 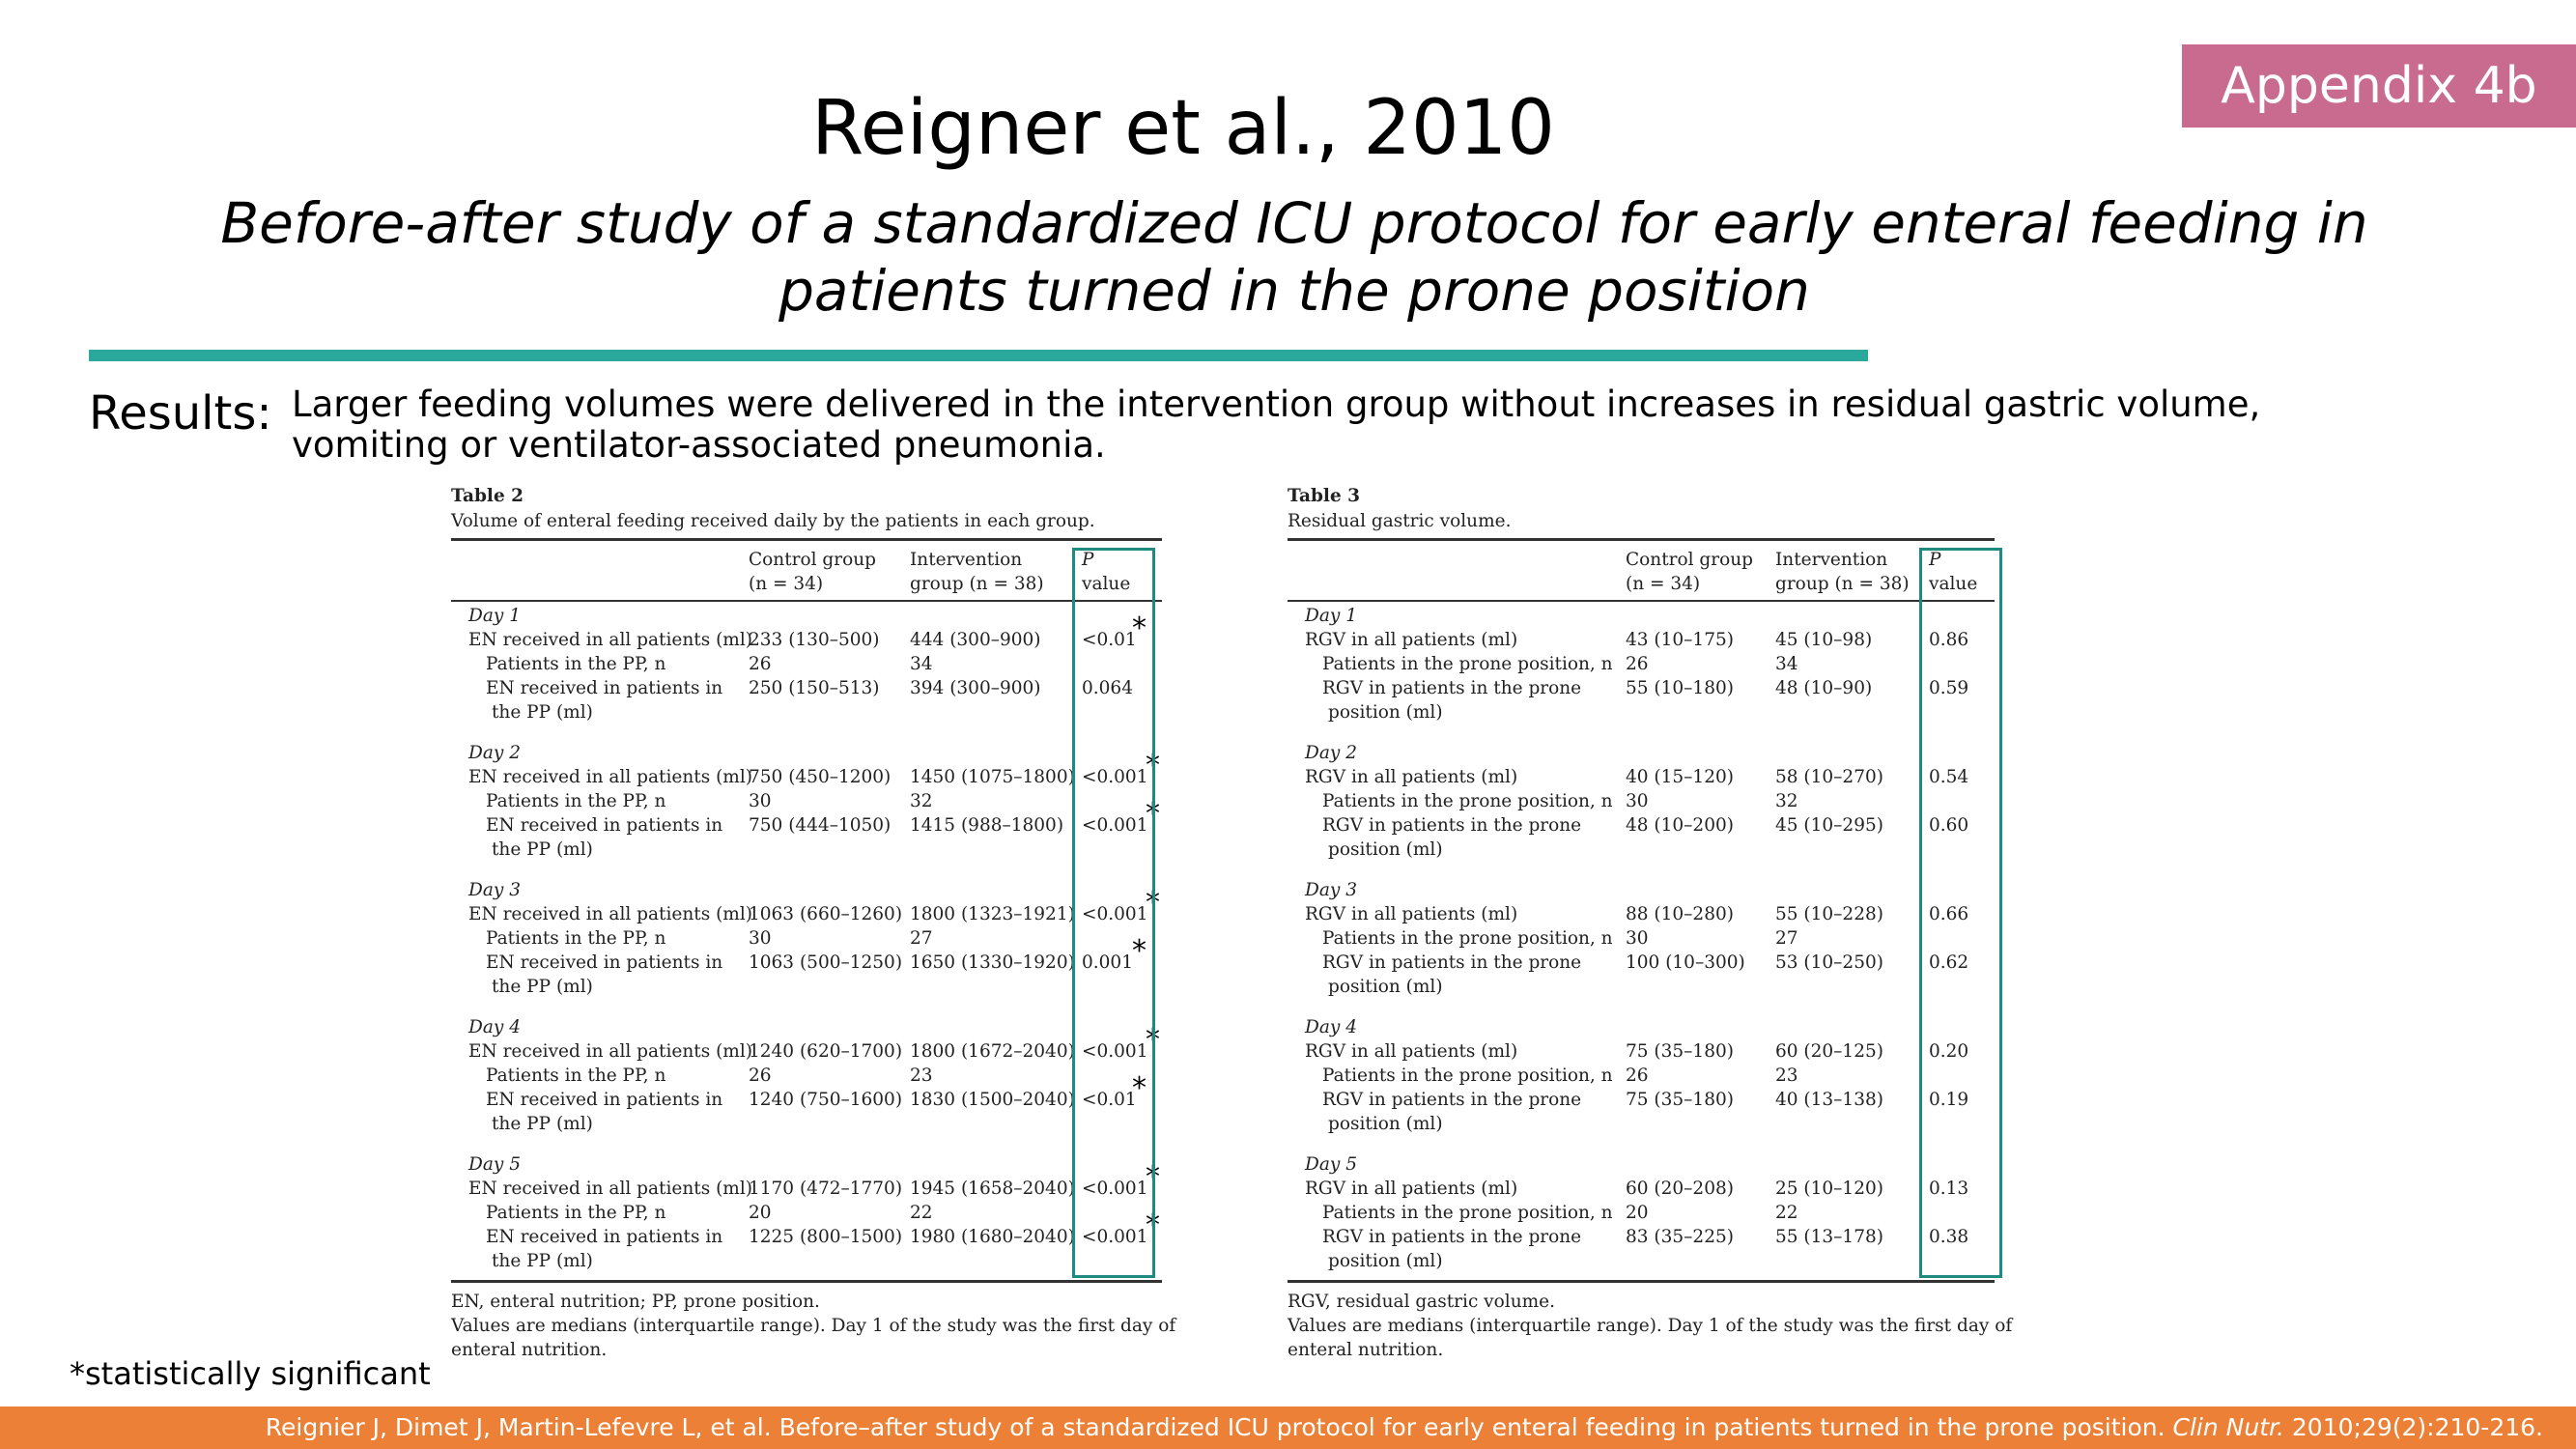 I want to click on header-intervention-n: group (n = 38), so click(x=977, y=584).